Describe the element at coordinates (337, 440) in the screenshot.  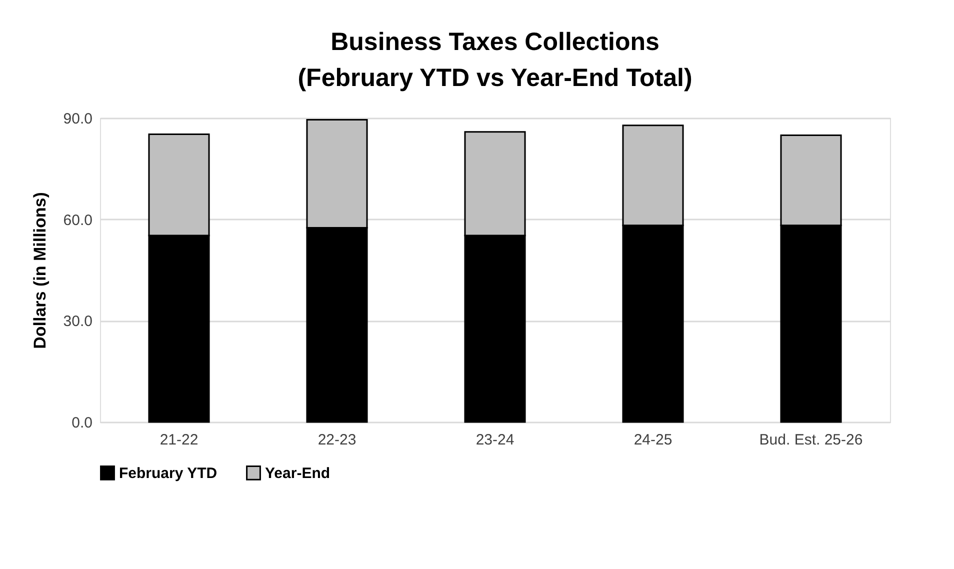
I see `x-tick-label: 22-23` at that location.